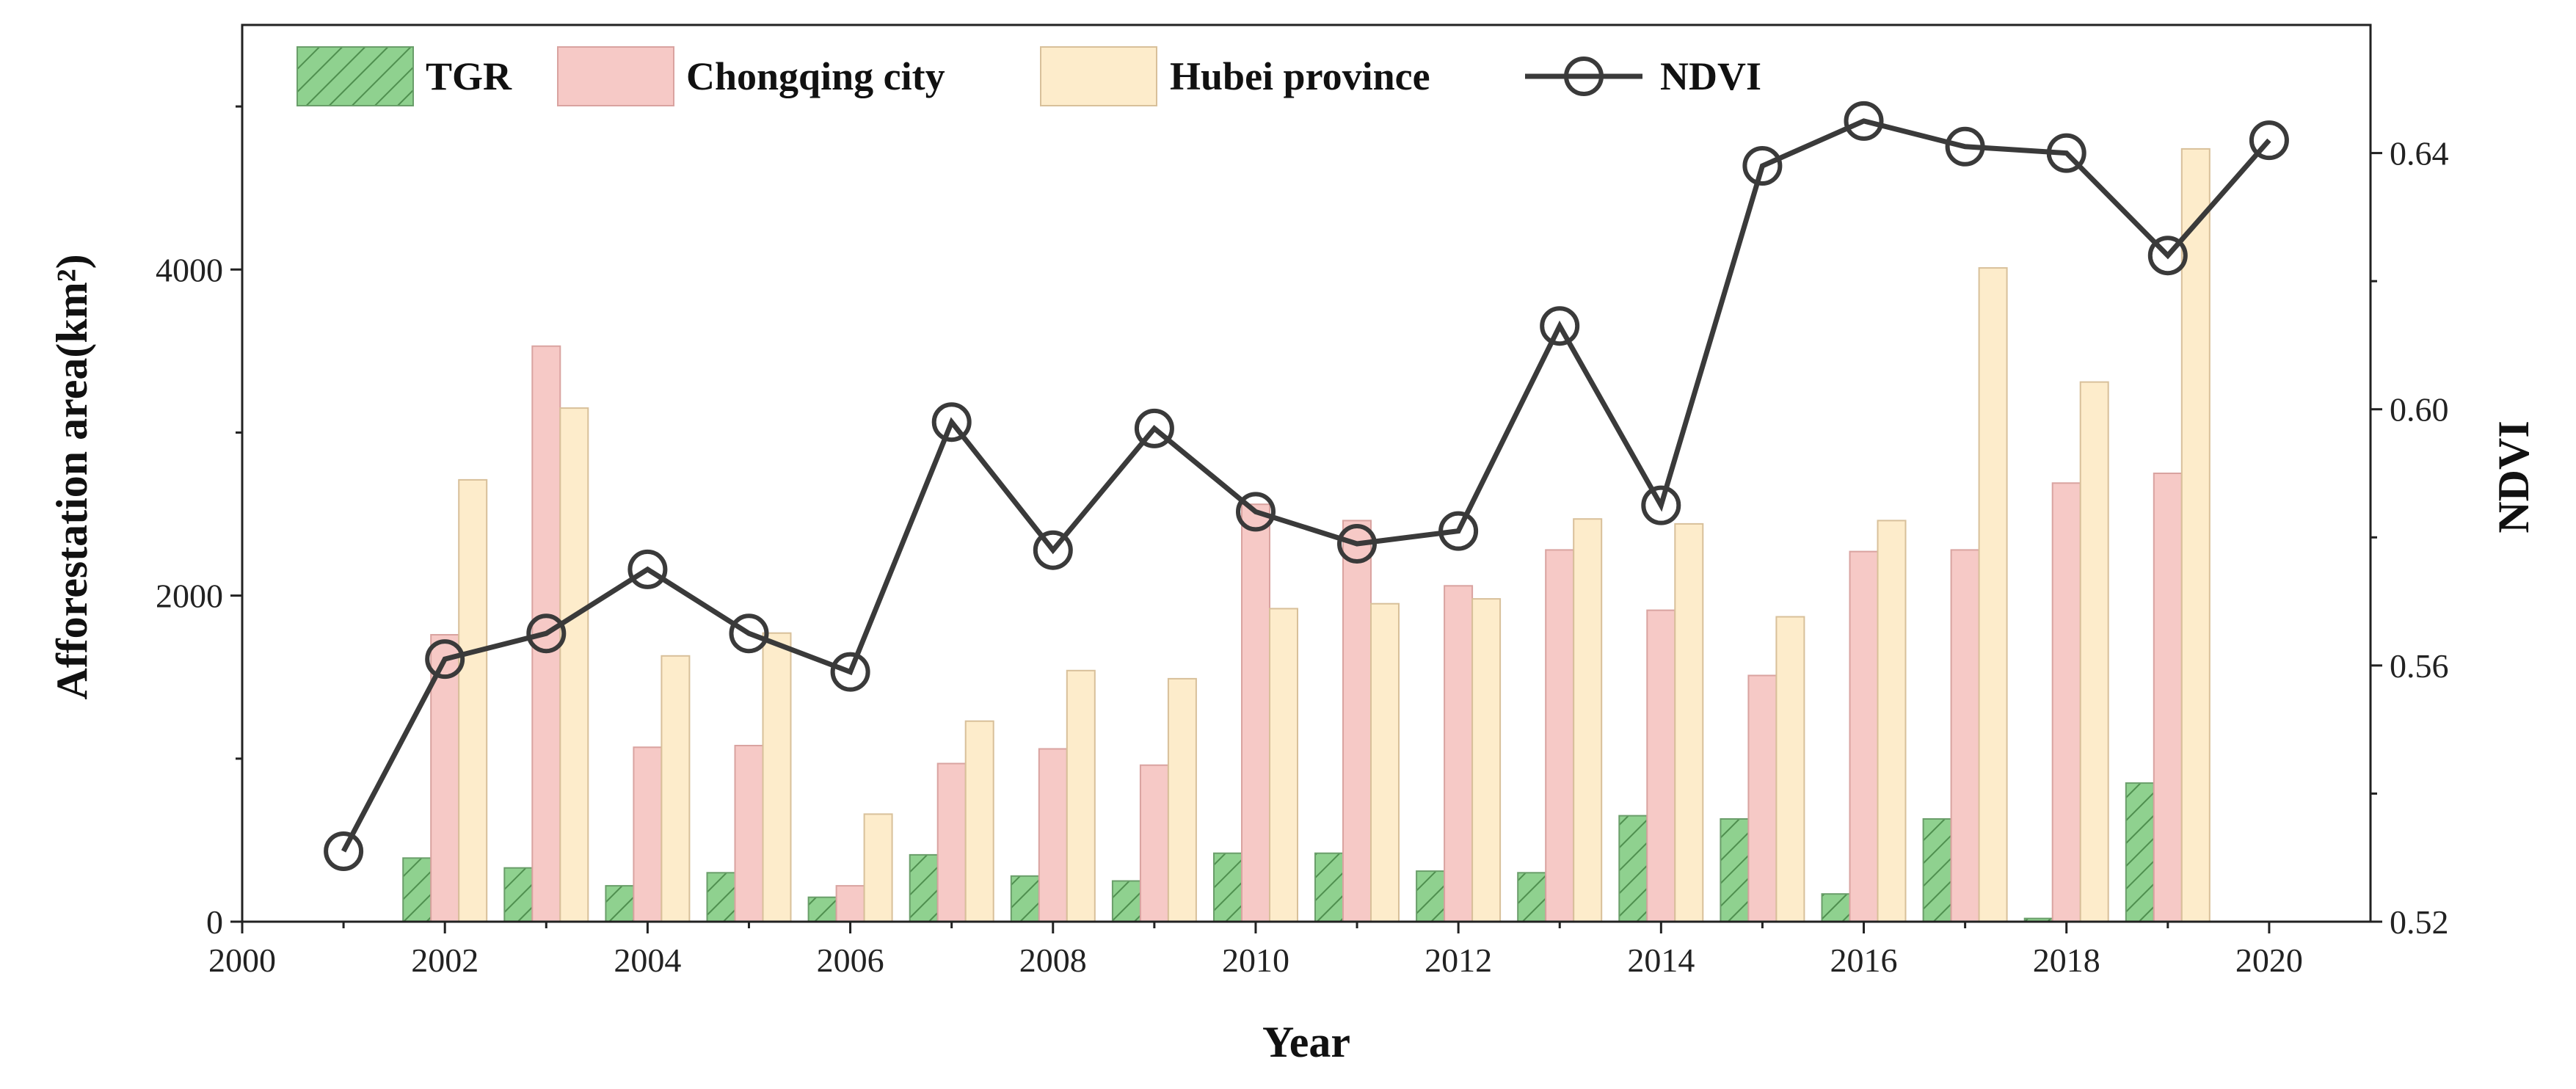 The height and width of the screenshot is (1089, 2576). I want to click on bar-chongqing-2018, so click(2066, 702).